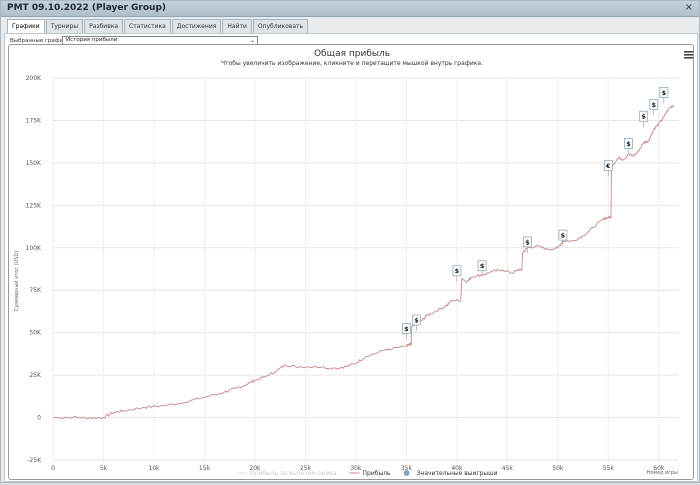 This screenshot has height=485, width=700. I want to click on legend-label: Прибыль, so click(377, 473).